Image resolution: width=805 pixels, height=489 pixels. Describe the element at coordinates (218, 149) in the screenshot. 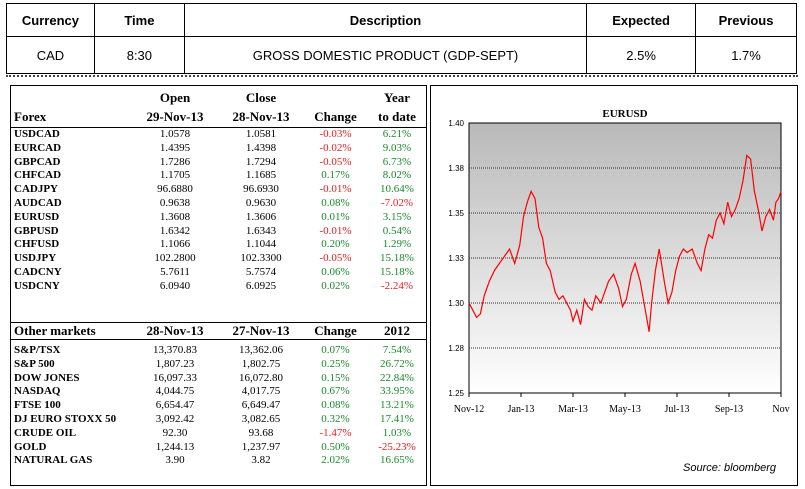

I see `table-row: EURCAD 1.4395 1.4398 -0.02% 9.03%` at that location.